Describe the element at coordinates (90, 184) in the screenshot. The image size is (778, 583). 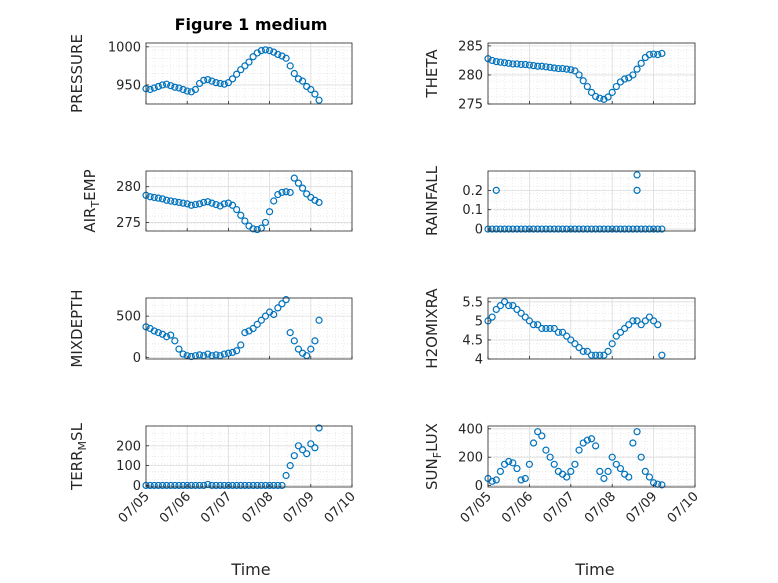
I see `y-axis-label-suffix: EMP` at that location.